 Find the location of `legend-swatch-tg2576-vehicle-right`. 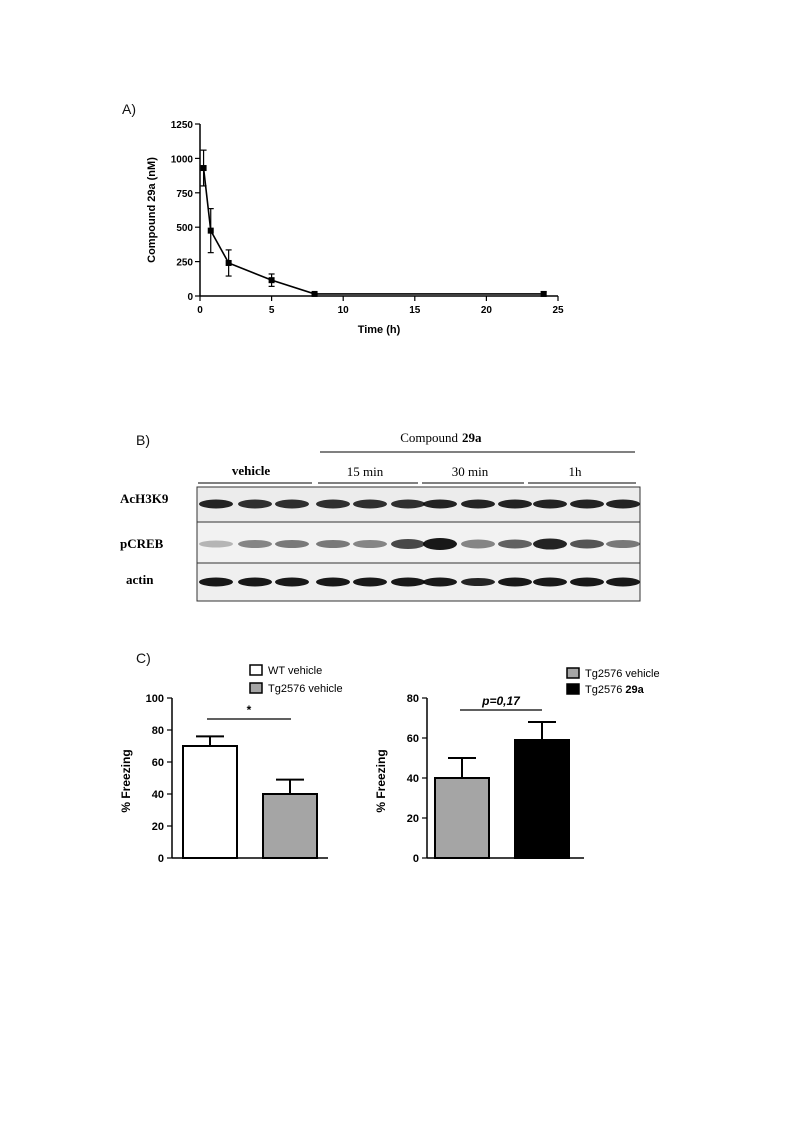

legend-swatch-tg2576-vehicle-right is located at coordinates (573, 673).